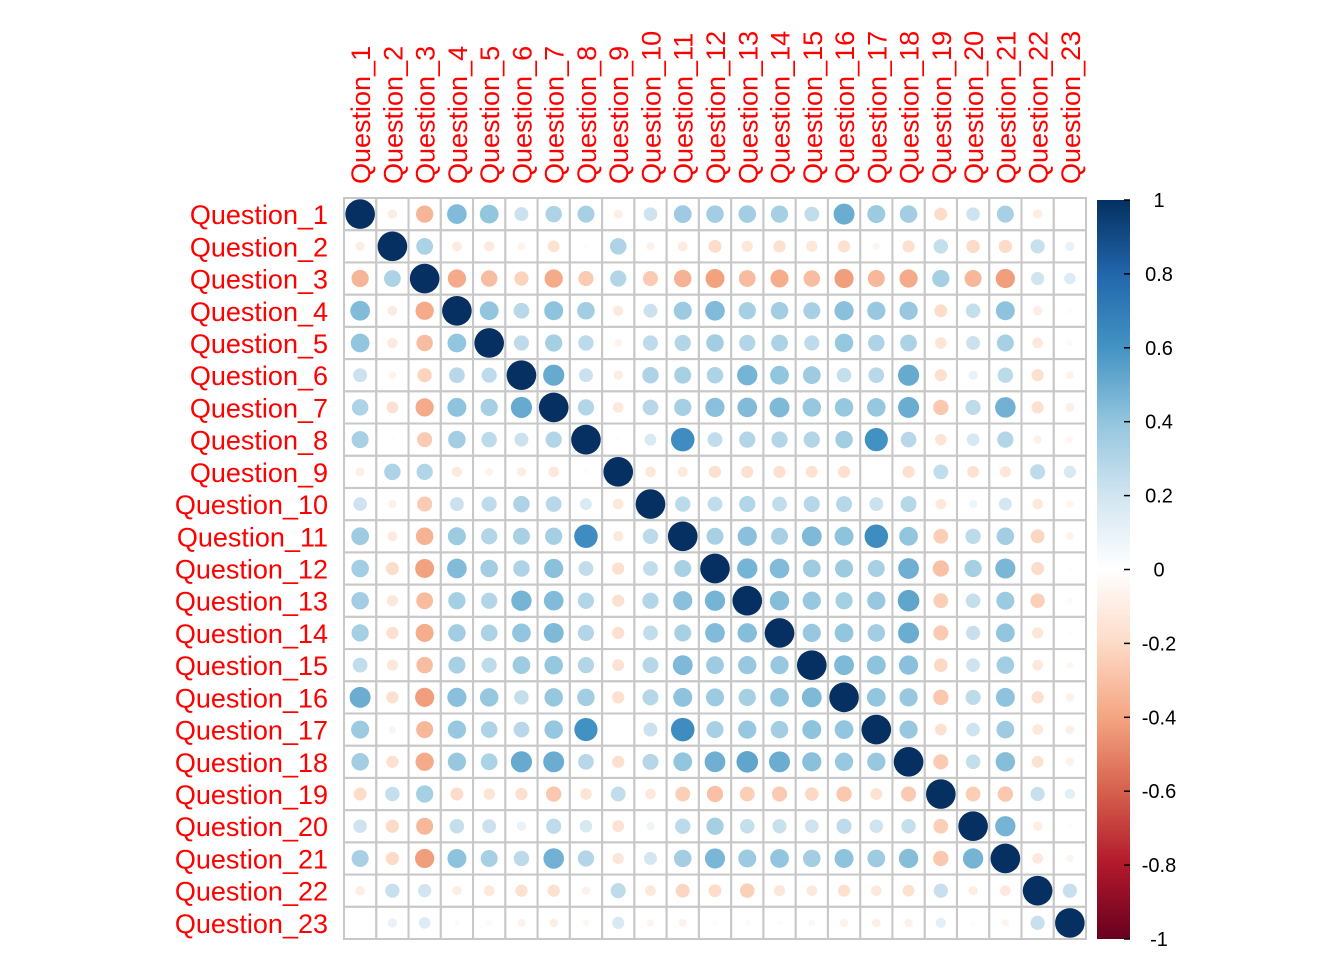  I want to click on colorbar-tick-label: -0.6, so click(1159, 792).